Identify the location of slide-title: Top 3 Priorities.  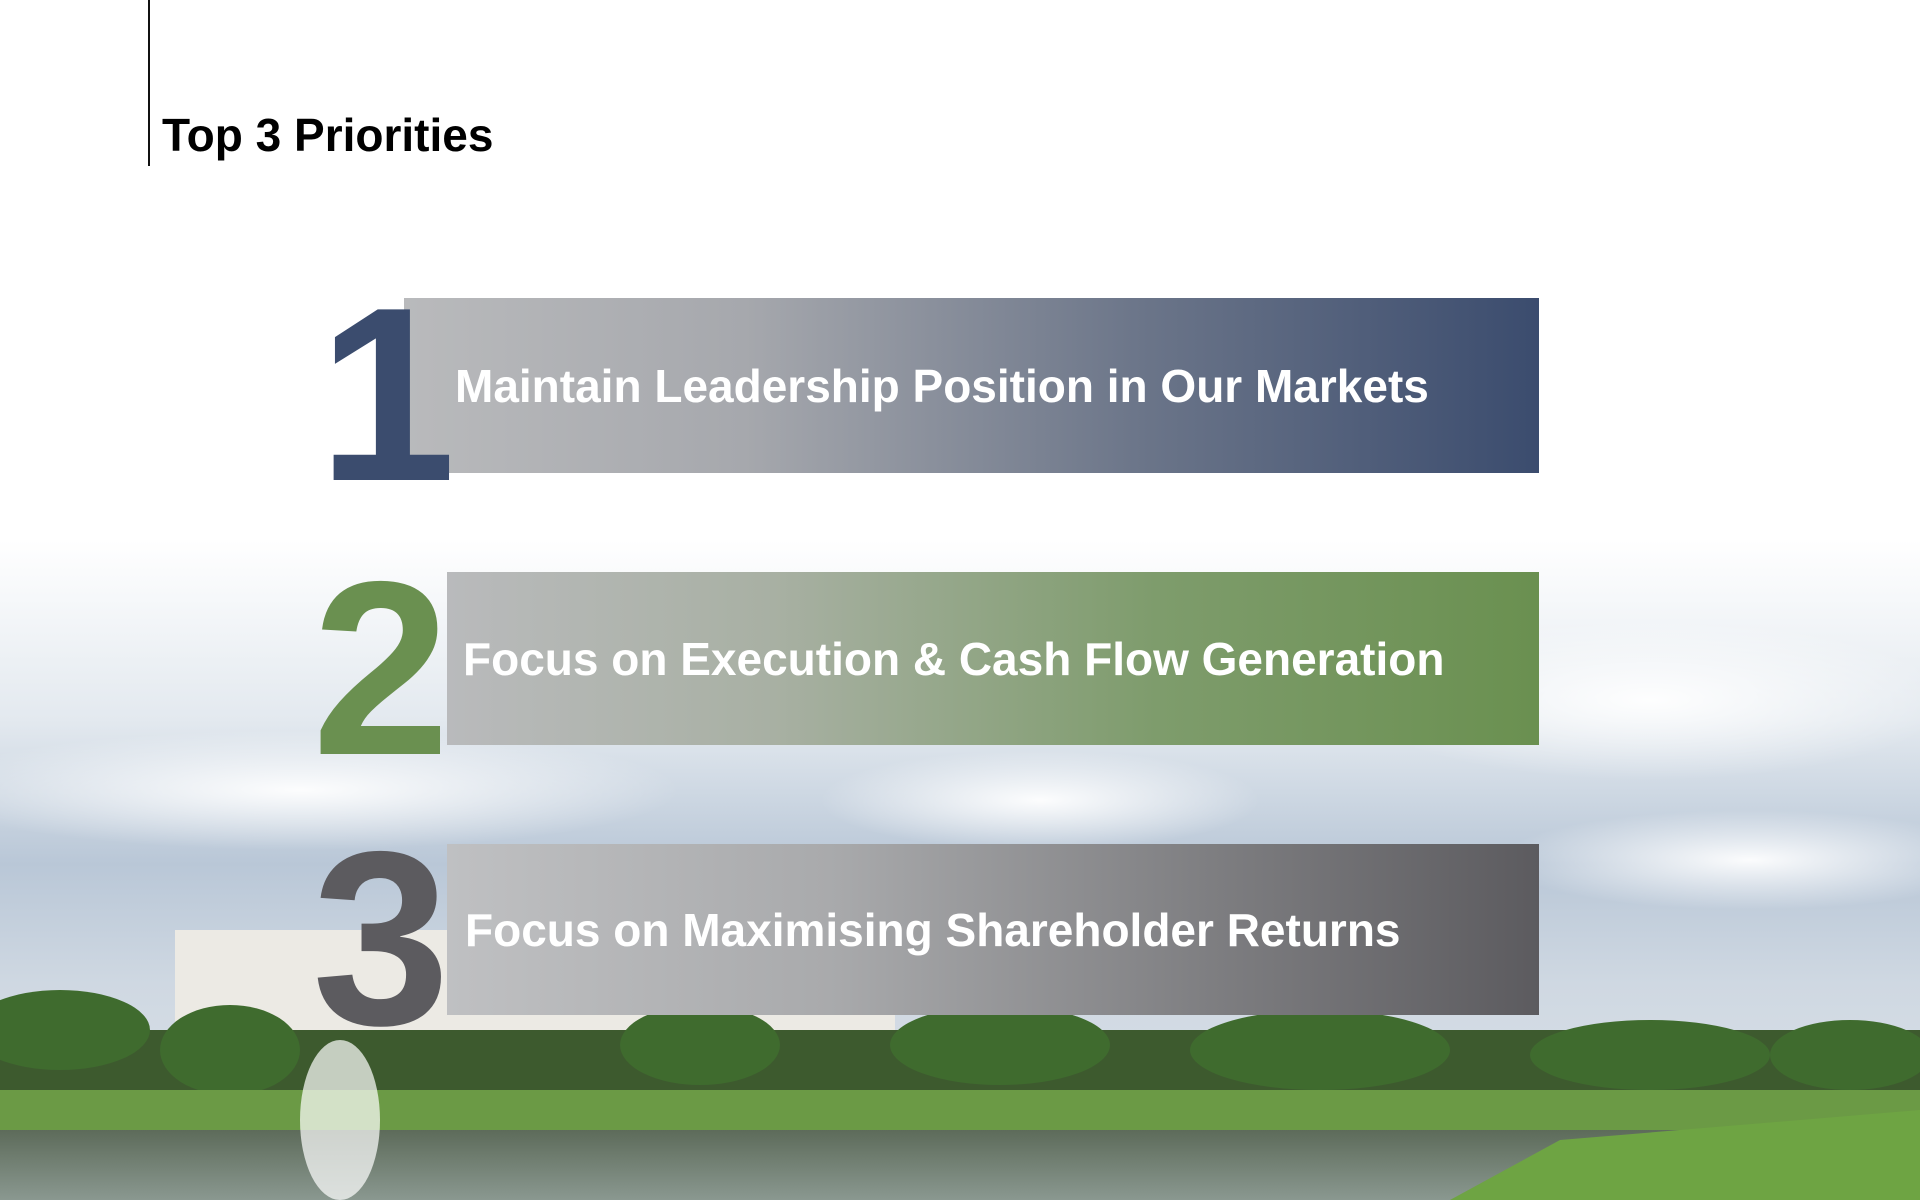
(328, 135).